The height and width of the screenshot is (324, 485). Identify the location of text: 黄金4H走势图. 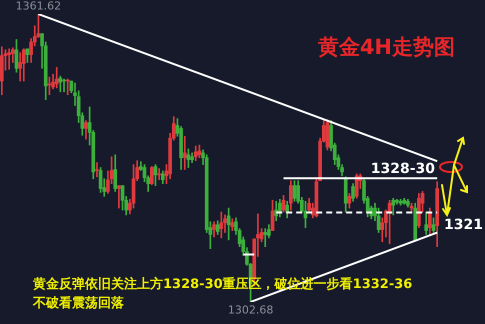
(386, 47).